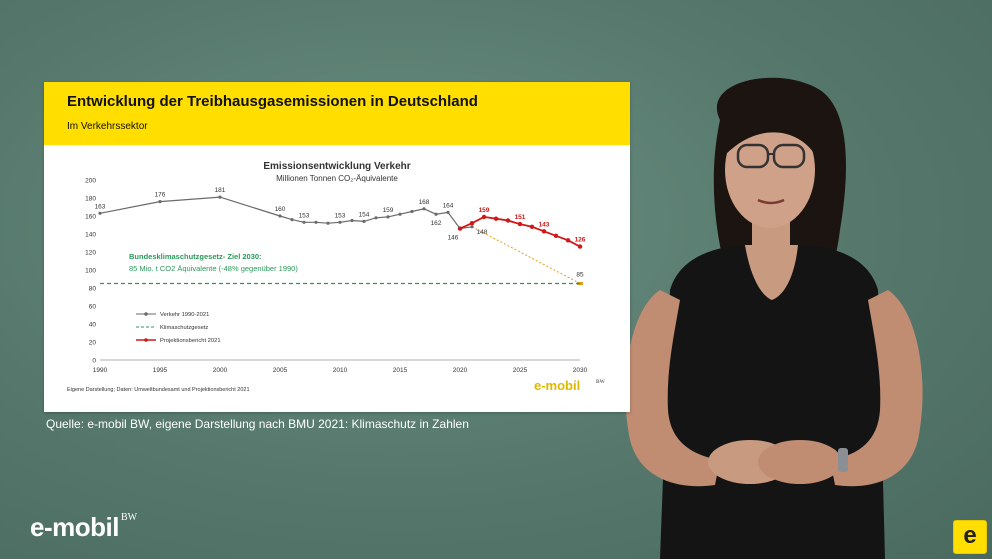  What do you see at coordinates (557, 385) in the screenshot?
I see `svg-text: e-mobil` at bounding box center [557, 385].